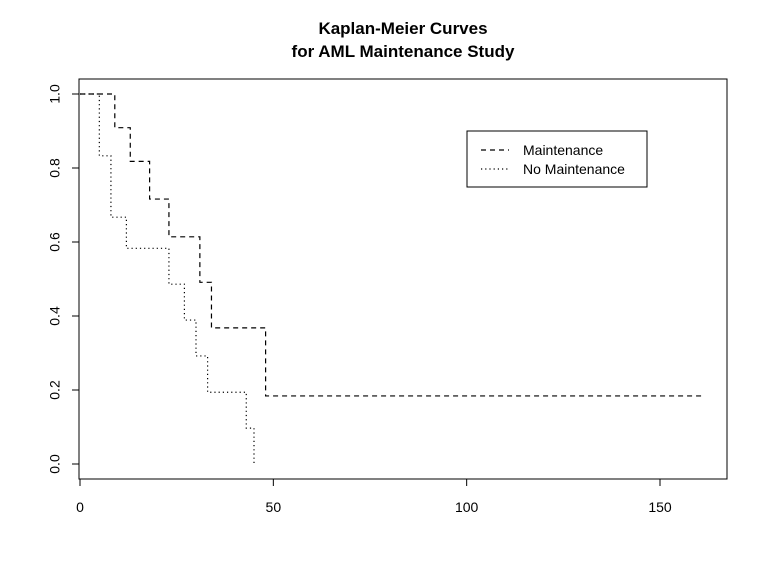  Describe the element at coordinates (55, 464) in the screenshot. I see `y-tick-label: 0.0` at that location.